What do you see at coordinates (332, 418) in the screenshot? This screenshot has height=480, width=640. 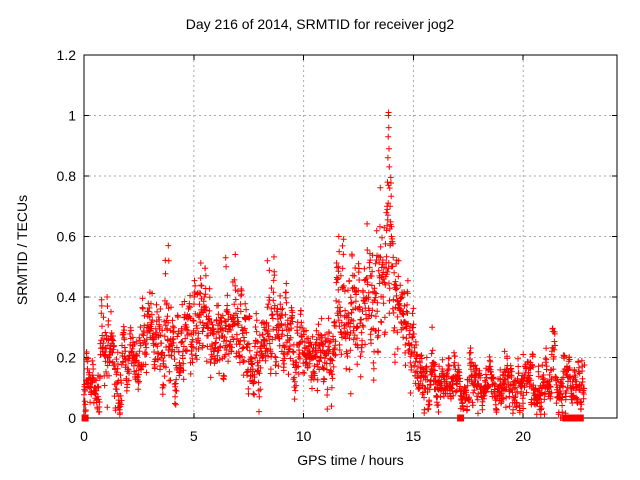 I see `zero-markers` at bounding box center [332, 418].